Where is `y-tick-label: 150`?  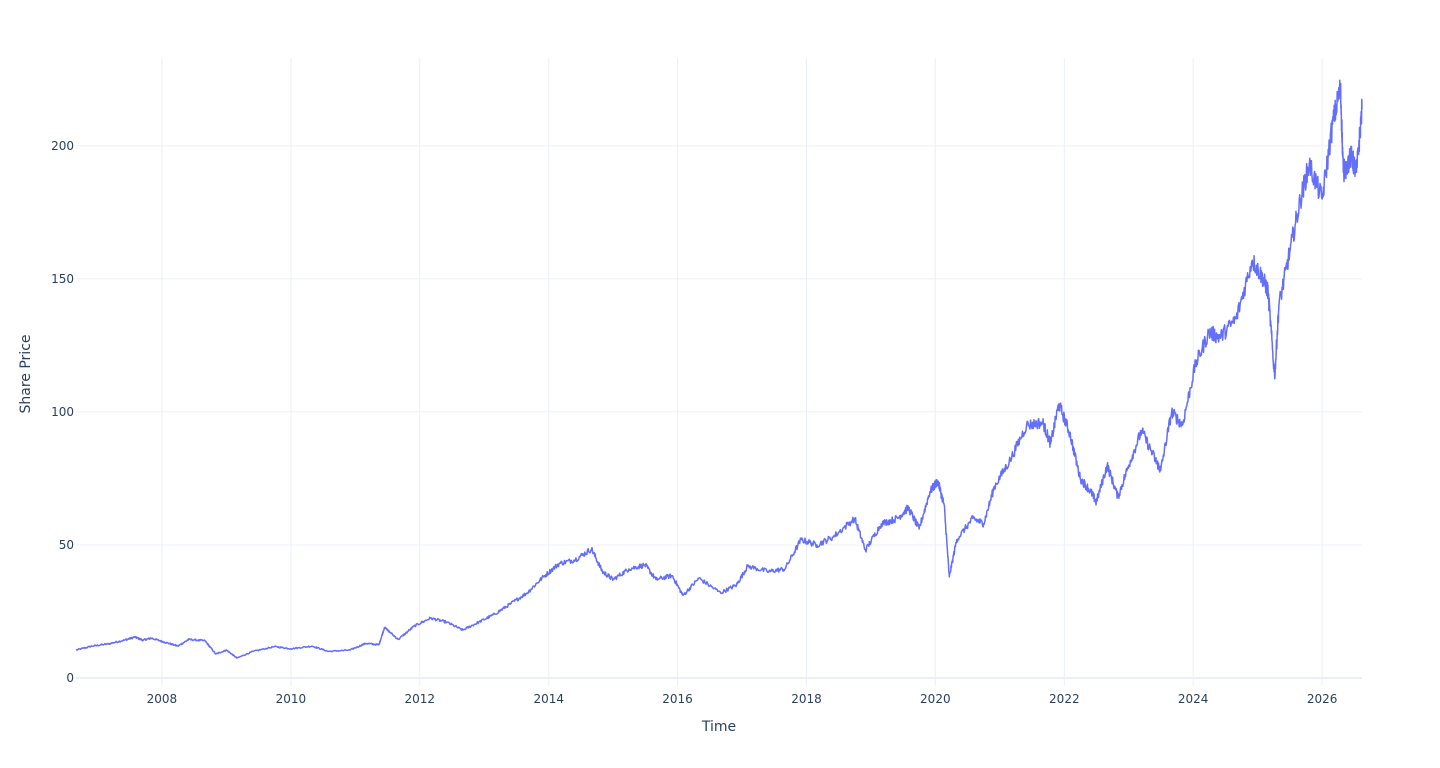 y-tick-label: 150 is located at coordinates (62, 279).